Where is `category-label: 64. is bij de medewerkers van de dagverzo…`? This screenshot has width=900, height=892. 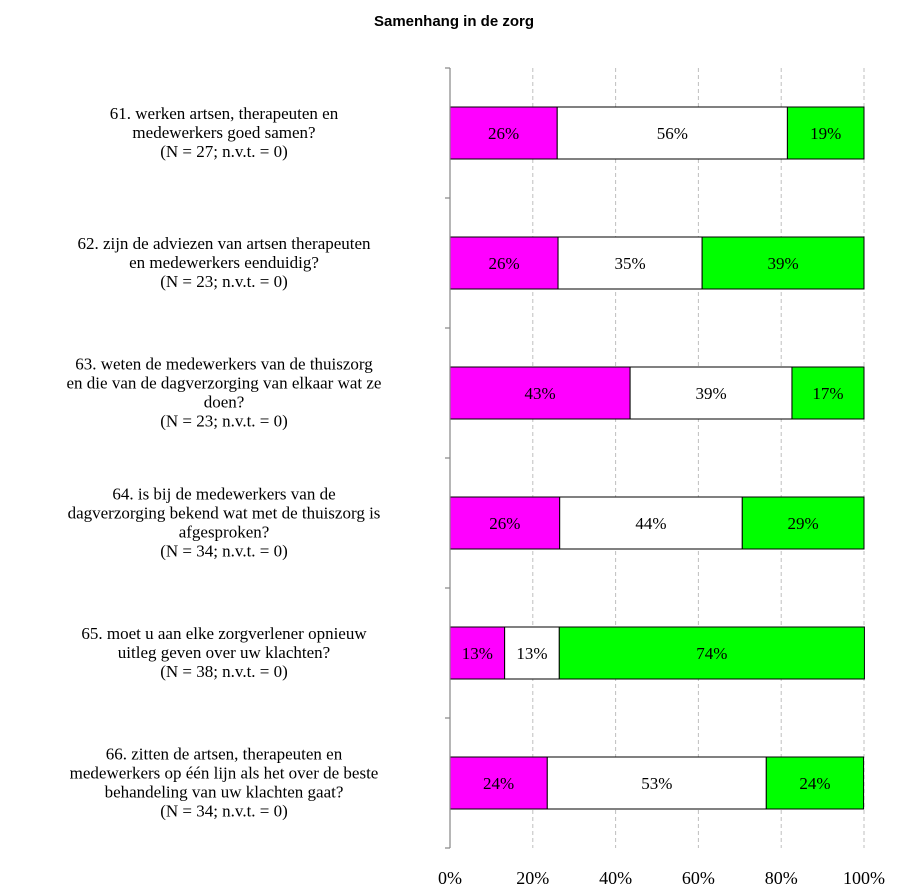 category-label: 64. is bij de medewerkers van de dagverzo… is located at coordinates (224, 523).